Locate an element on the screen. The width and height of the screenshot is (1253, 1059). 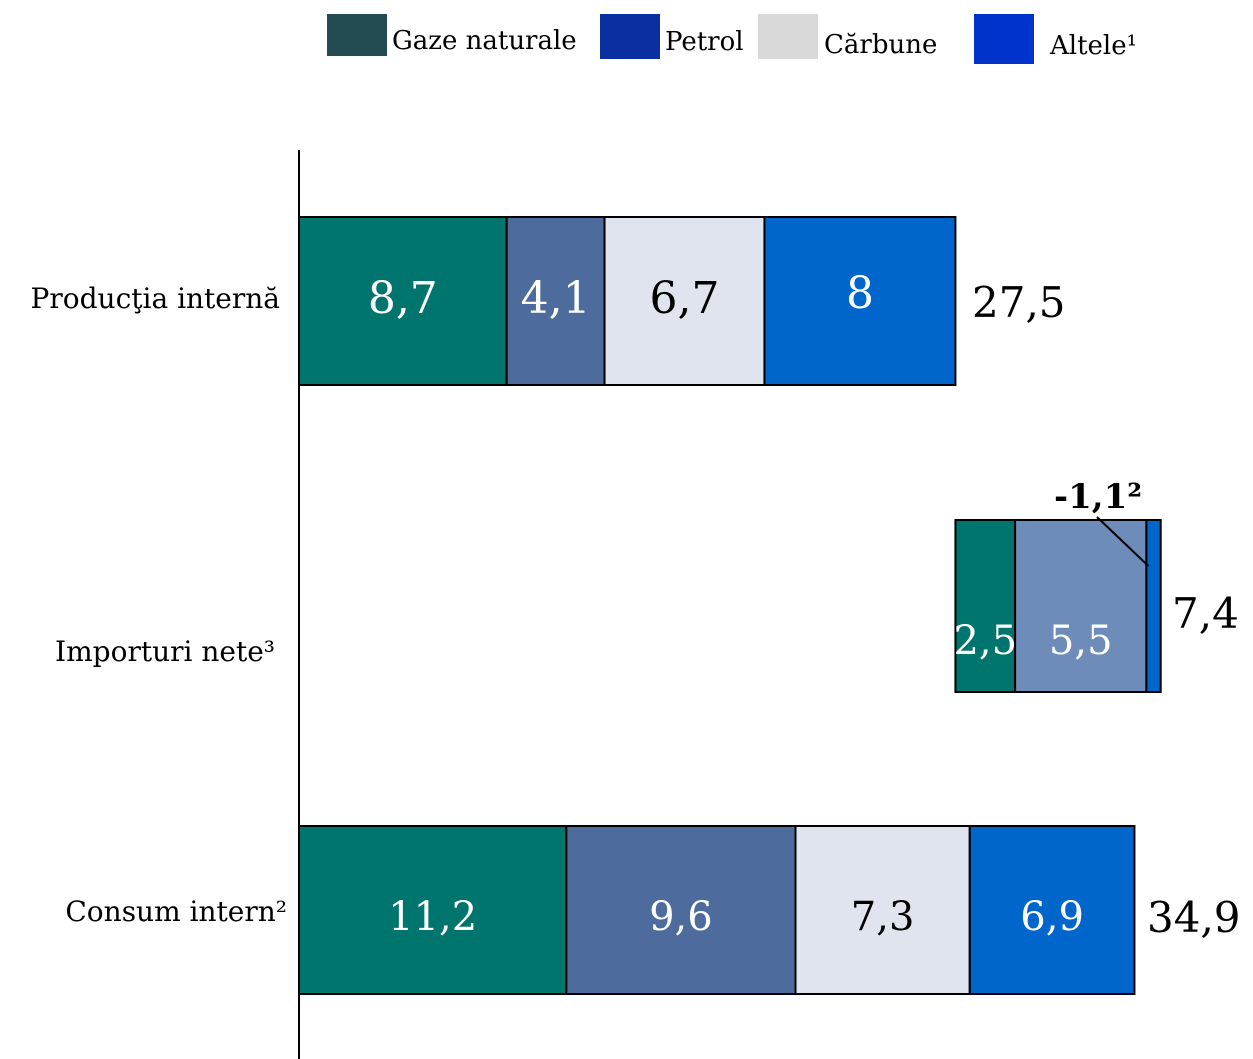
bar-row: Producţia internă 8,7 4,1 6,7 8 27,5 is located at coordinates (548, 301).